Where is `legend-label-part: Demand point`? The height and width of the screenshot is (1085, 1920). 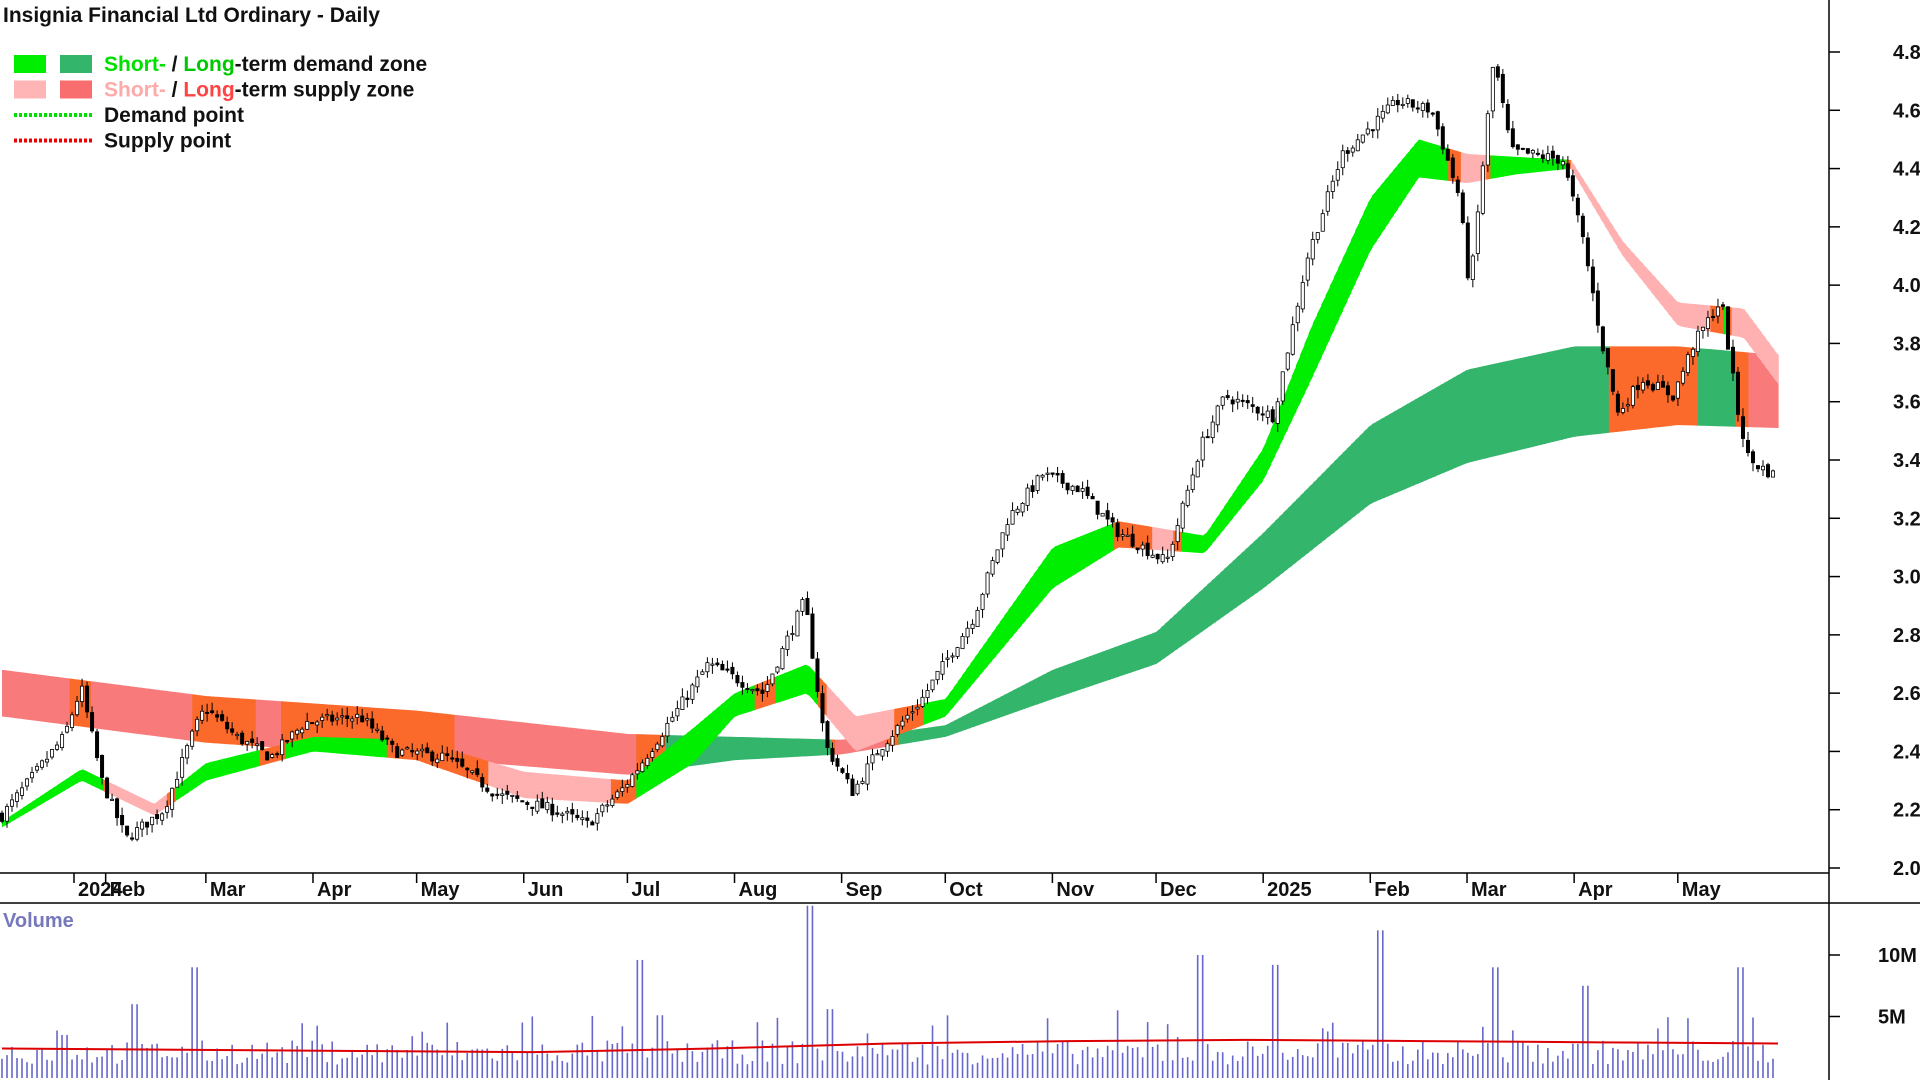
legend-label-part: Demand point is located at coordinates (174, 115).